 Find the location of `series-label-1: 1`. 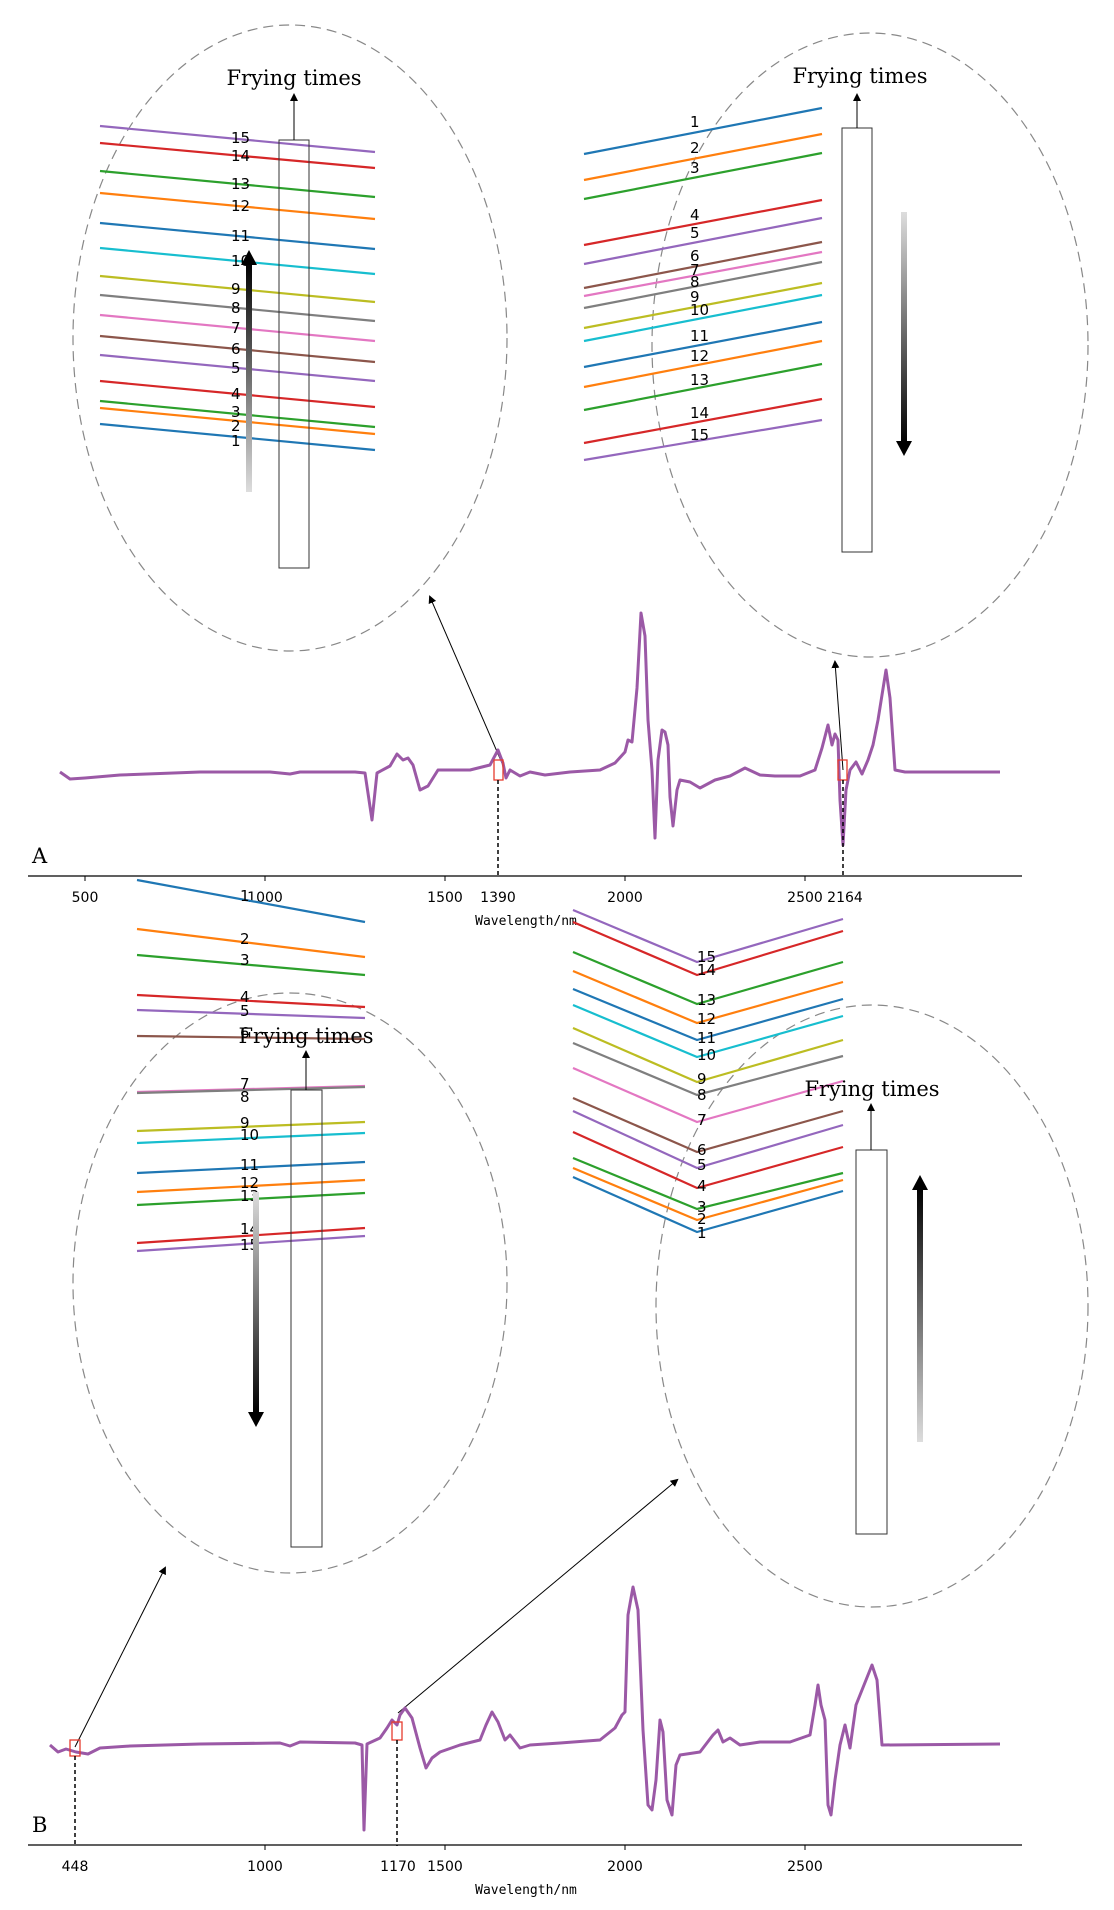

series-label-1: 1 is located at coordinates (702, 1233).